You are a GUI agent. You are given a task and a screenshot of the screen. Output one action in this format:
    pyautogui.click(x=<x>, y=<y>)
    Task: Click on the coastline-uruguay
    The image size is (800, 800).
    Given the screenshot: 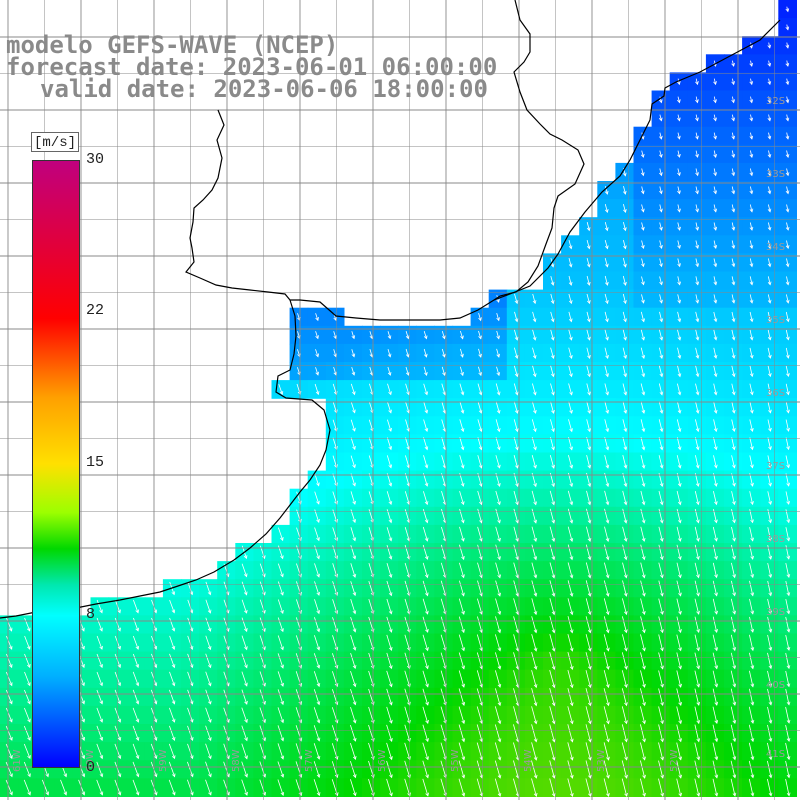 What is the action you would take?
    pyautogui.click(x=637, y=160)
    